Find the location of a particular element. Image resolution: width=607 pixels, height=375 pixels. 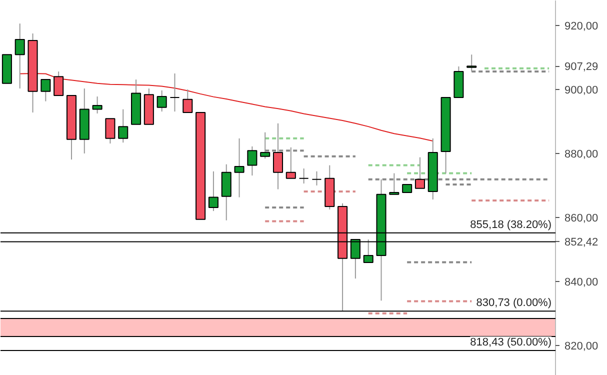

y-tick-label: 860,00 is located at coordinates (581, 218).